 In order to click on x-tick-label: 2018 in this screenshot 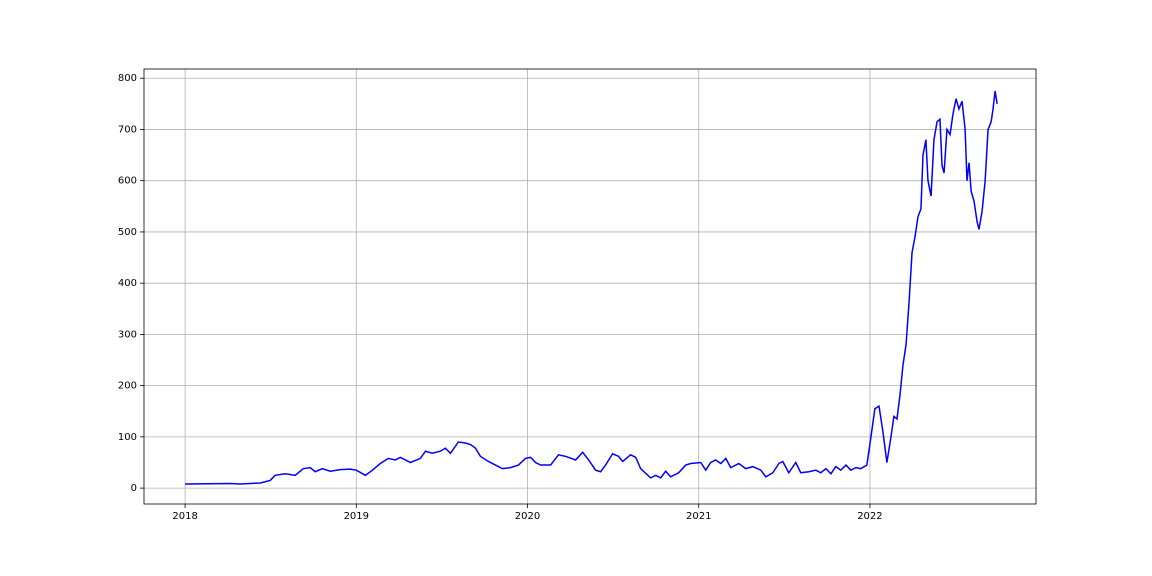, I will do `click(184, 516)`.